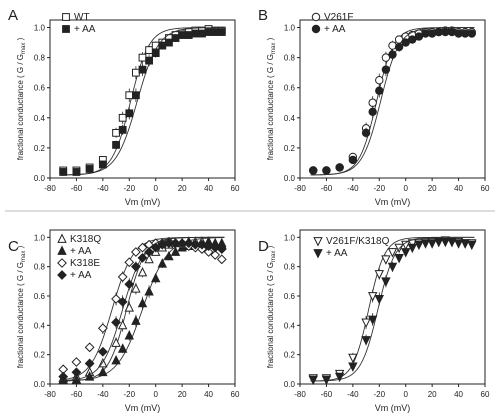 This screenshot has width=500, height=420. I want to click on panel-letter: C, so click(13, 246).